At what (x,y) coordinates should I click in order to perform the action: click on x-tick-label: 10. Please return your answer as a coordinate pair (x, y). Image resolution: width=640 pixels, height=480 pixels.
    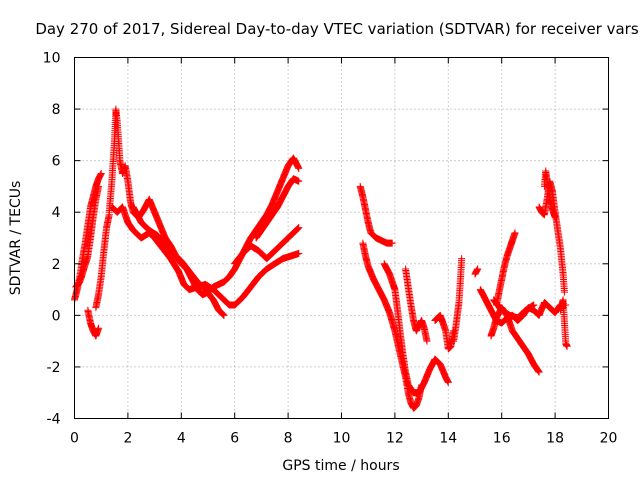
    Looking at the image, I should click on (342, 439).